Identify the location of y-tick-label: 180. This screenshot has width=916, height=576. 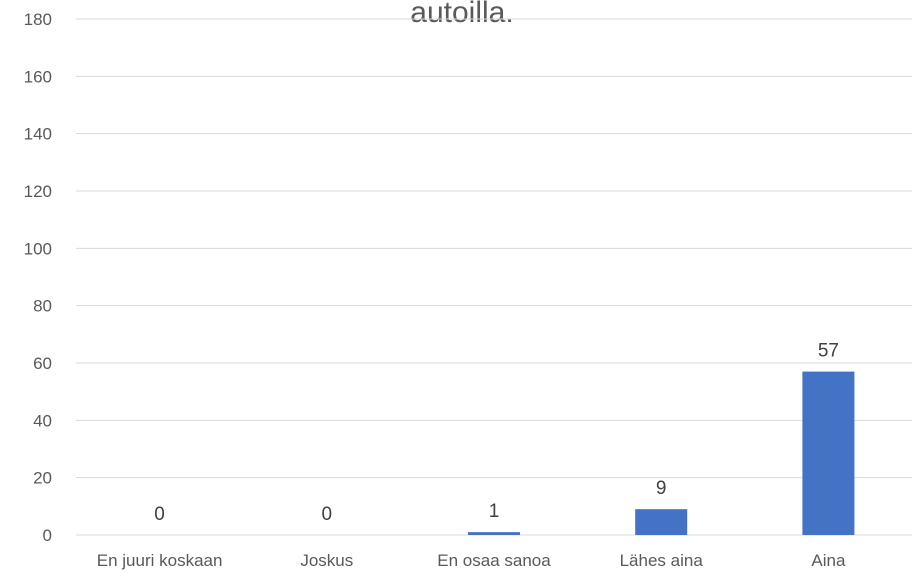
(38, 19).